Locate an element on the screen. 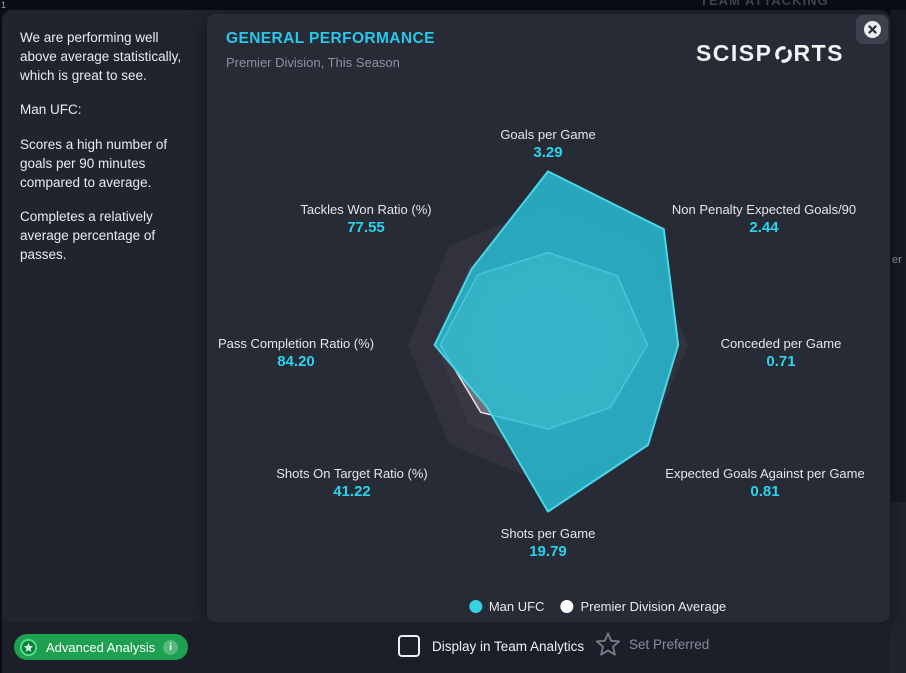  radar-axis-label: Conceded per Game 0.71 is located at coordinates (781, 353).